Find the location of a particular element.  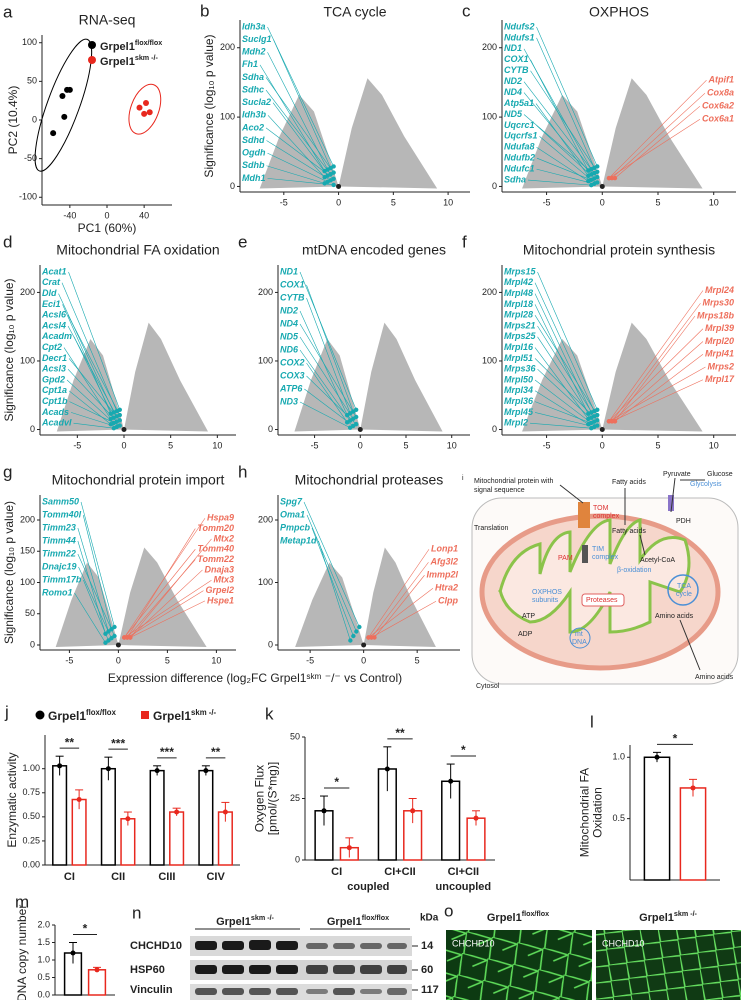

gene-label: Sdhb is located at coordinates (253, 165).